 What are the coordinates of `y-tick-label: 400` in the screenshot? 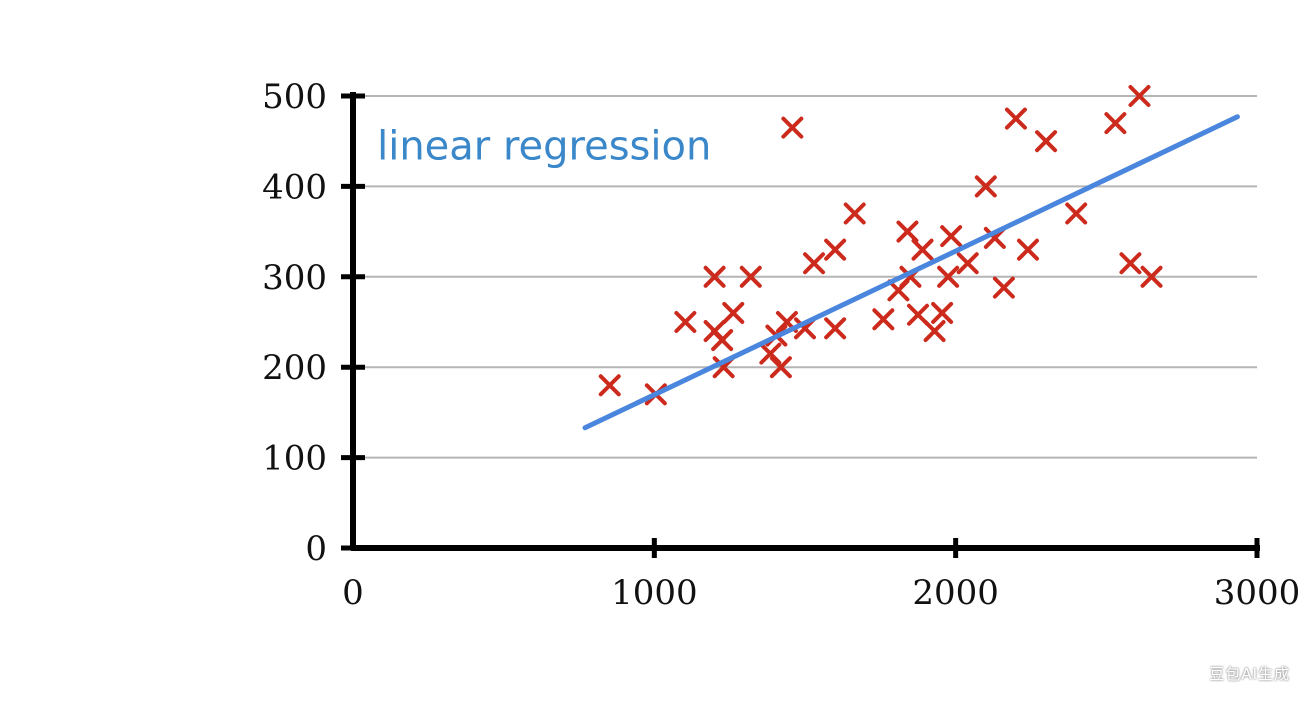 It's located at (294, 187).